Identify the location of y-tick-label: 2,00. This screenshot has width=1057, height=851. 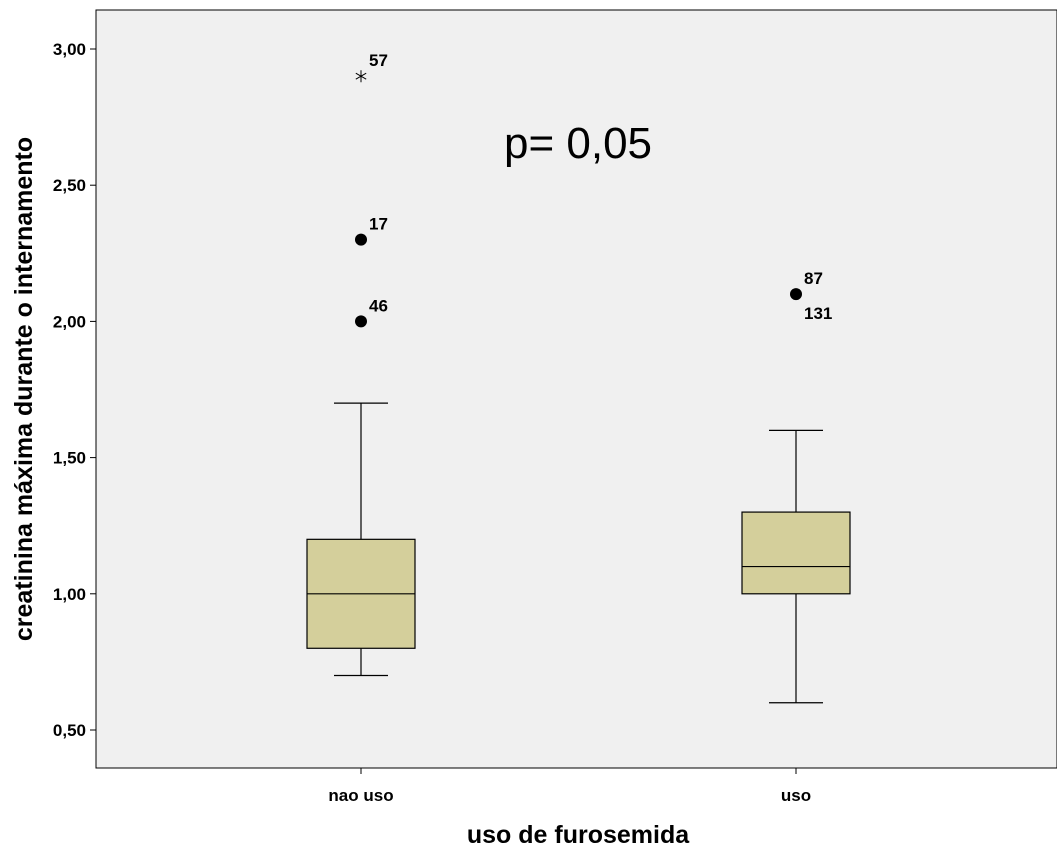
(69, 321).